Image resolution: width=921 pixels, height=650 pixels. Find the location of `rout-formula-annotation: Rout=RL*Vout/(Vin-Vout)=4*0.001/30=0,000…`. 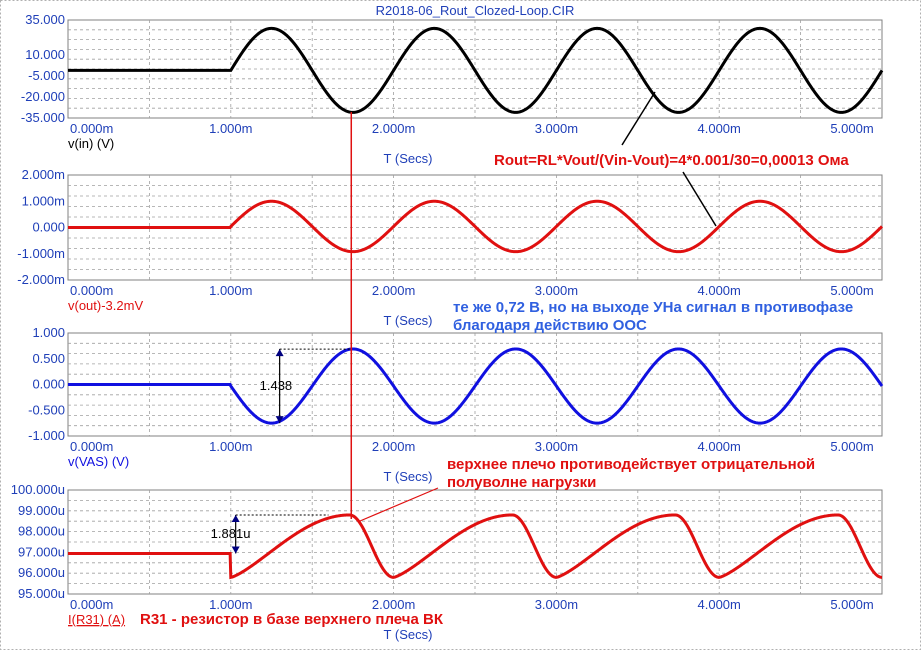

rout-formula-annotation: Rout=RL*Vout/(Vin-Vout)=4*0.001/30=0,000… is located at coordinates (671, 160).